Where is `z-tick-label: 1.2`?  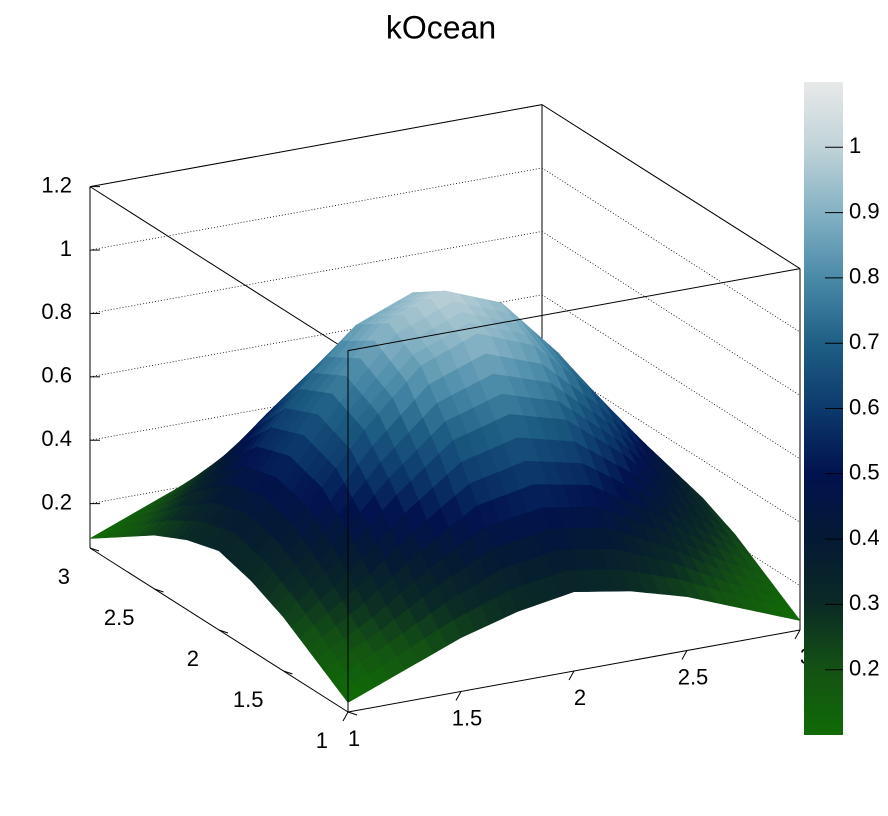 z-tick-label: 1.2 is located at coordinates (56, 184).